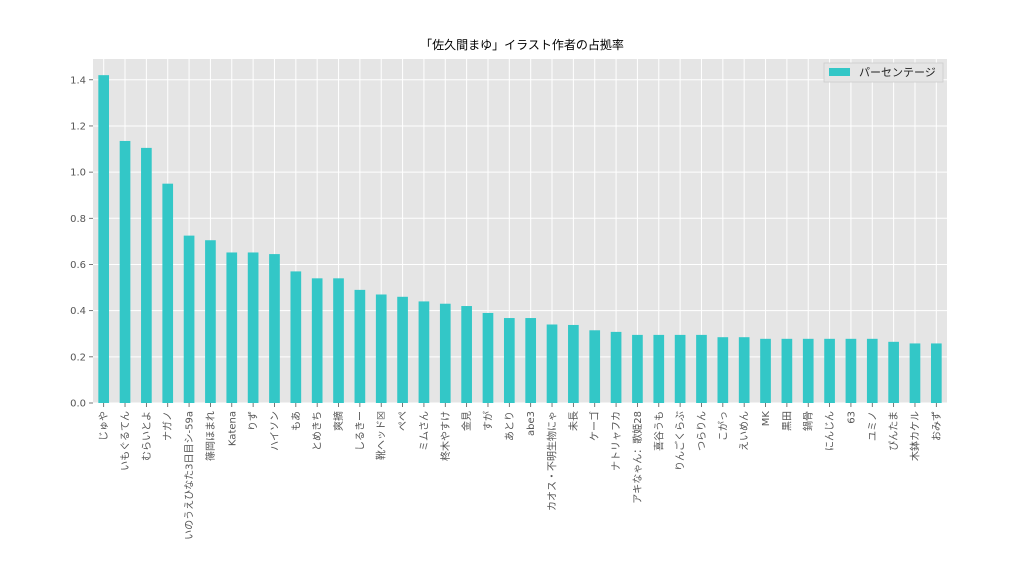 The height and width of the screenshot is (576, 1024). I want to click on x-tick-label: abe3, so click(531, 423).